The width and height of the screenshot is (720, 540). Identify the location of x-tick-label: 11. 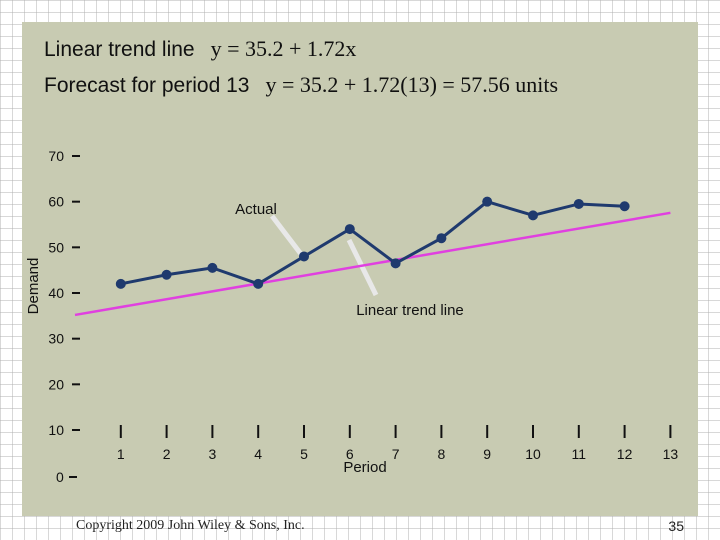
(579, 454).